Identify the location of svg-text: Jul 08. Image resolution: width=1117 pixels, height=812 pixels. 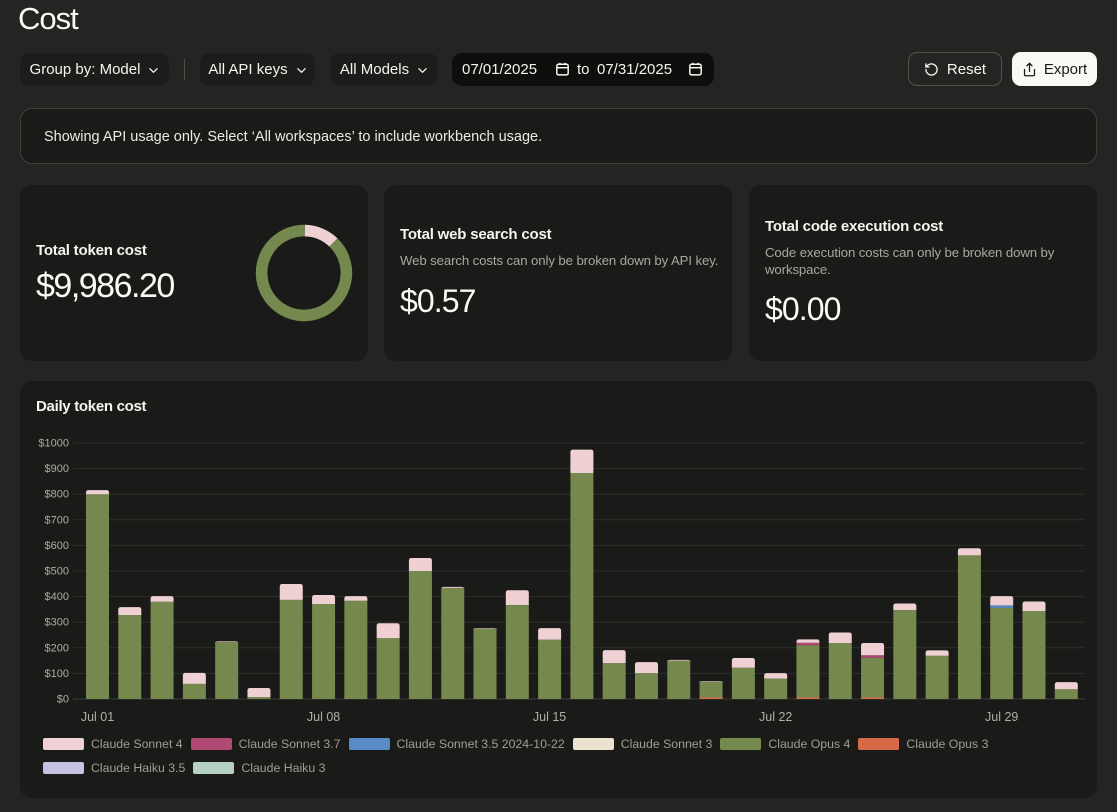
(323, 717).